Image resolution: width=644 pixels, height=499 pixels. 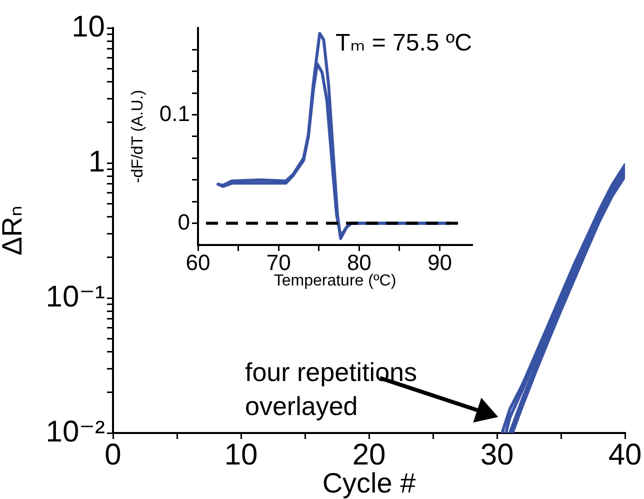 What do you see at coordinates (198, 263) in the screenshot?
I see `x-tick-label: 60` at bounding box center [198, 263].